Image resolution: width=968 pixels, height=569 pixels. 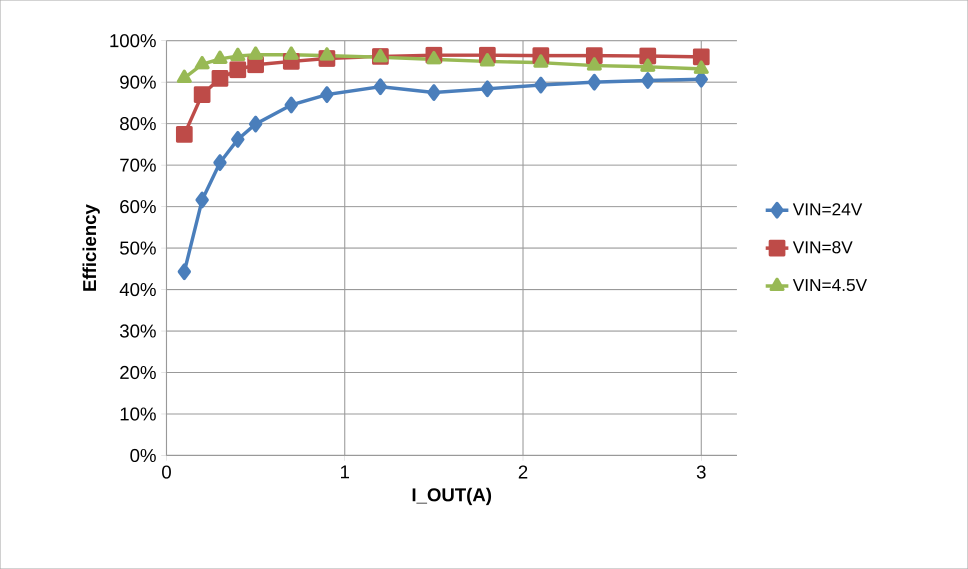 I want to click on y-tick-label: 20%, so click(x=138, y=373).